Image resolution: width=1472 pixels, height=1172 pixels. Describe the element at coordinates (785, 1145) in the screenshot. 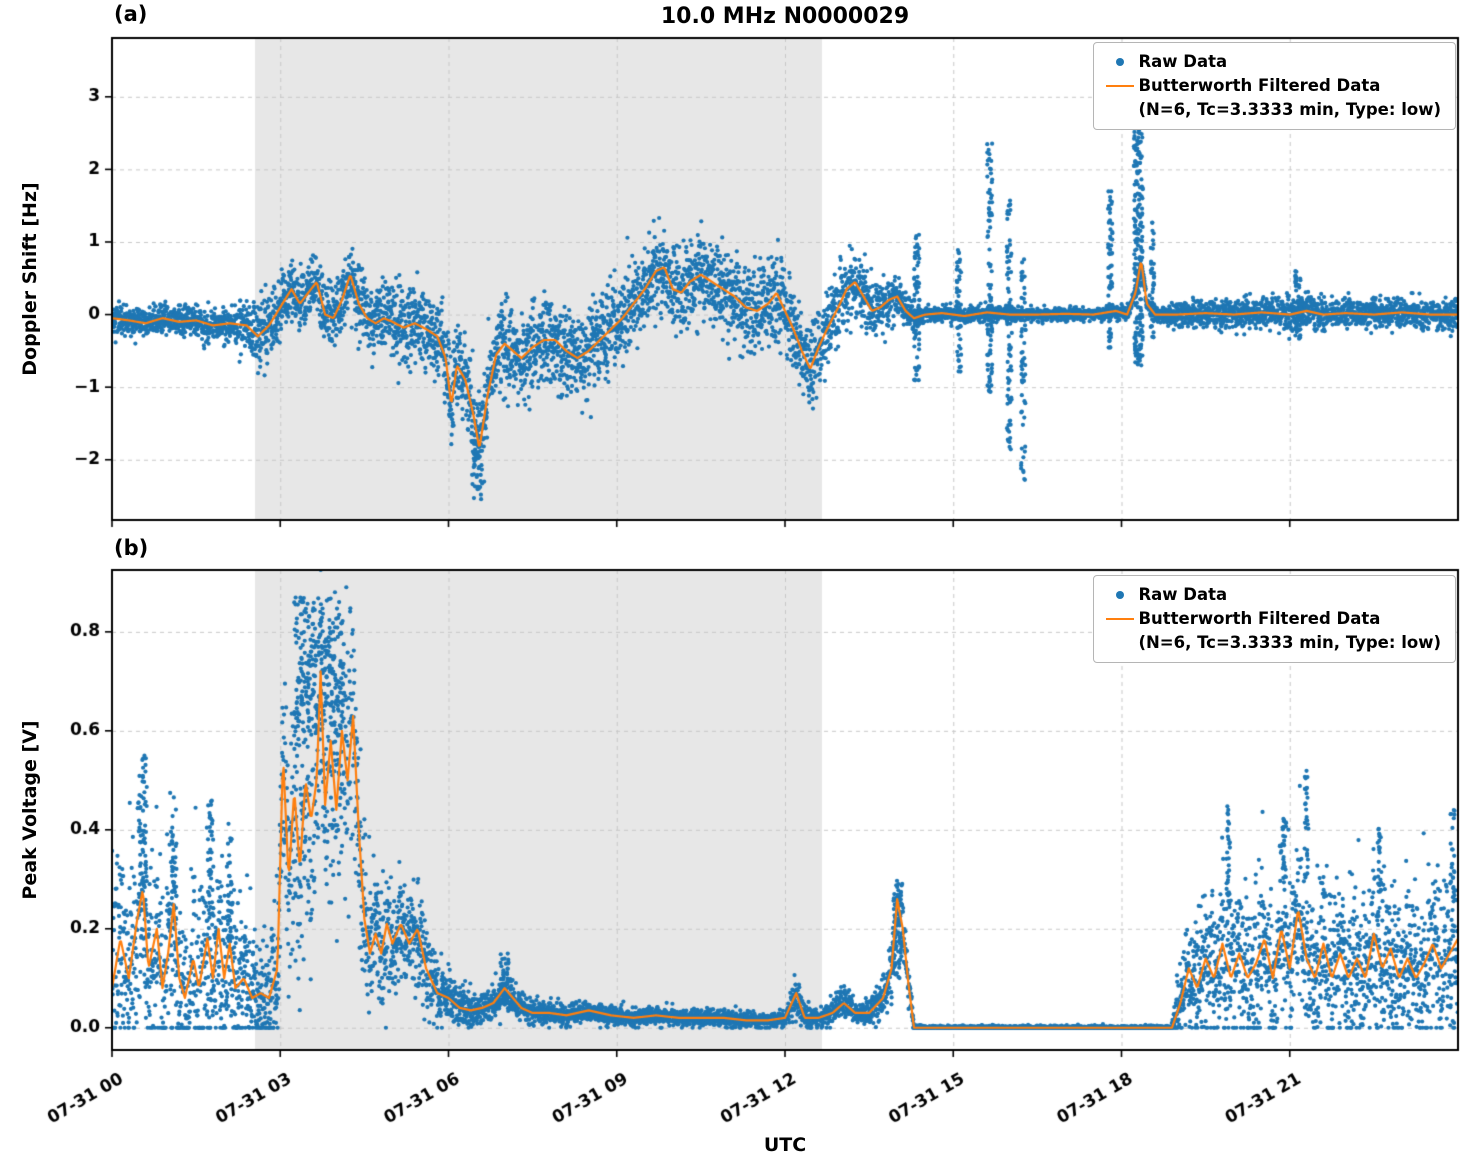

I see `x-axis-label-utc: UTC` at that location.